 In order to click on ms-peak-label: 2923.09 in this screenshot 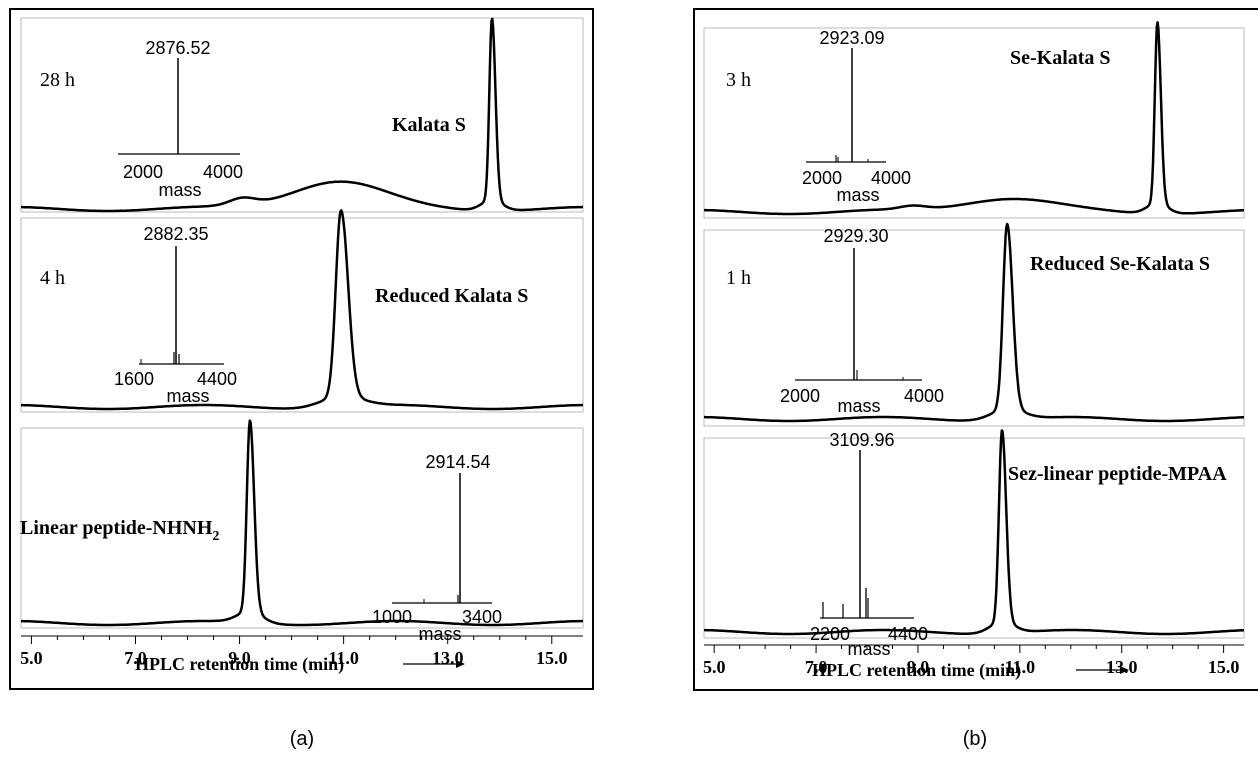, I will do `click(851, 38)`.